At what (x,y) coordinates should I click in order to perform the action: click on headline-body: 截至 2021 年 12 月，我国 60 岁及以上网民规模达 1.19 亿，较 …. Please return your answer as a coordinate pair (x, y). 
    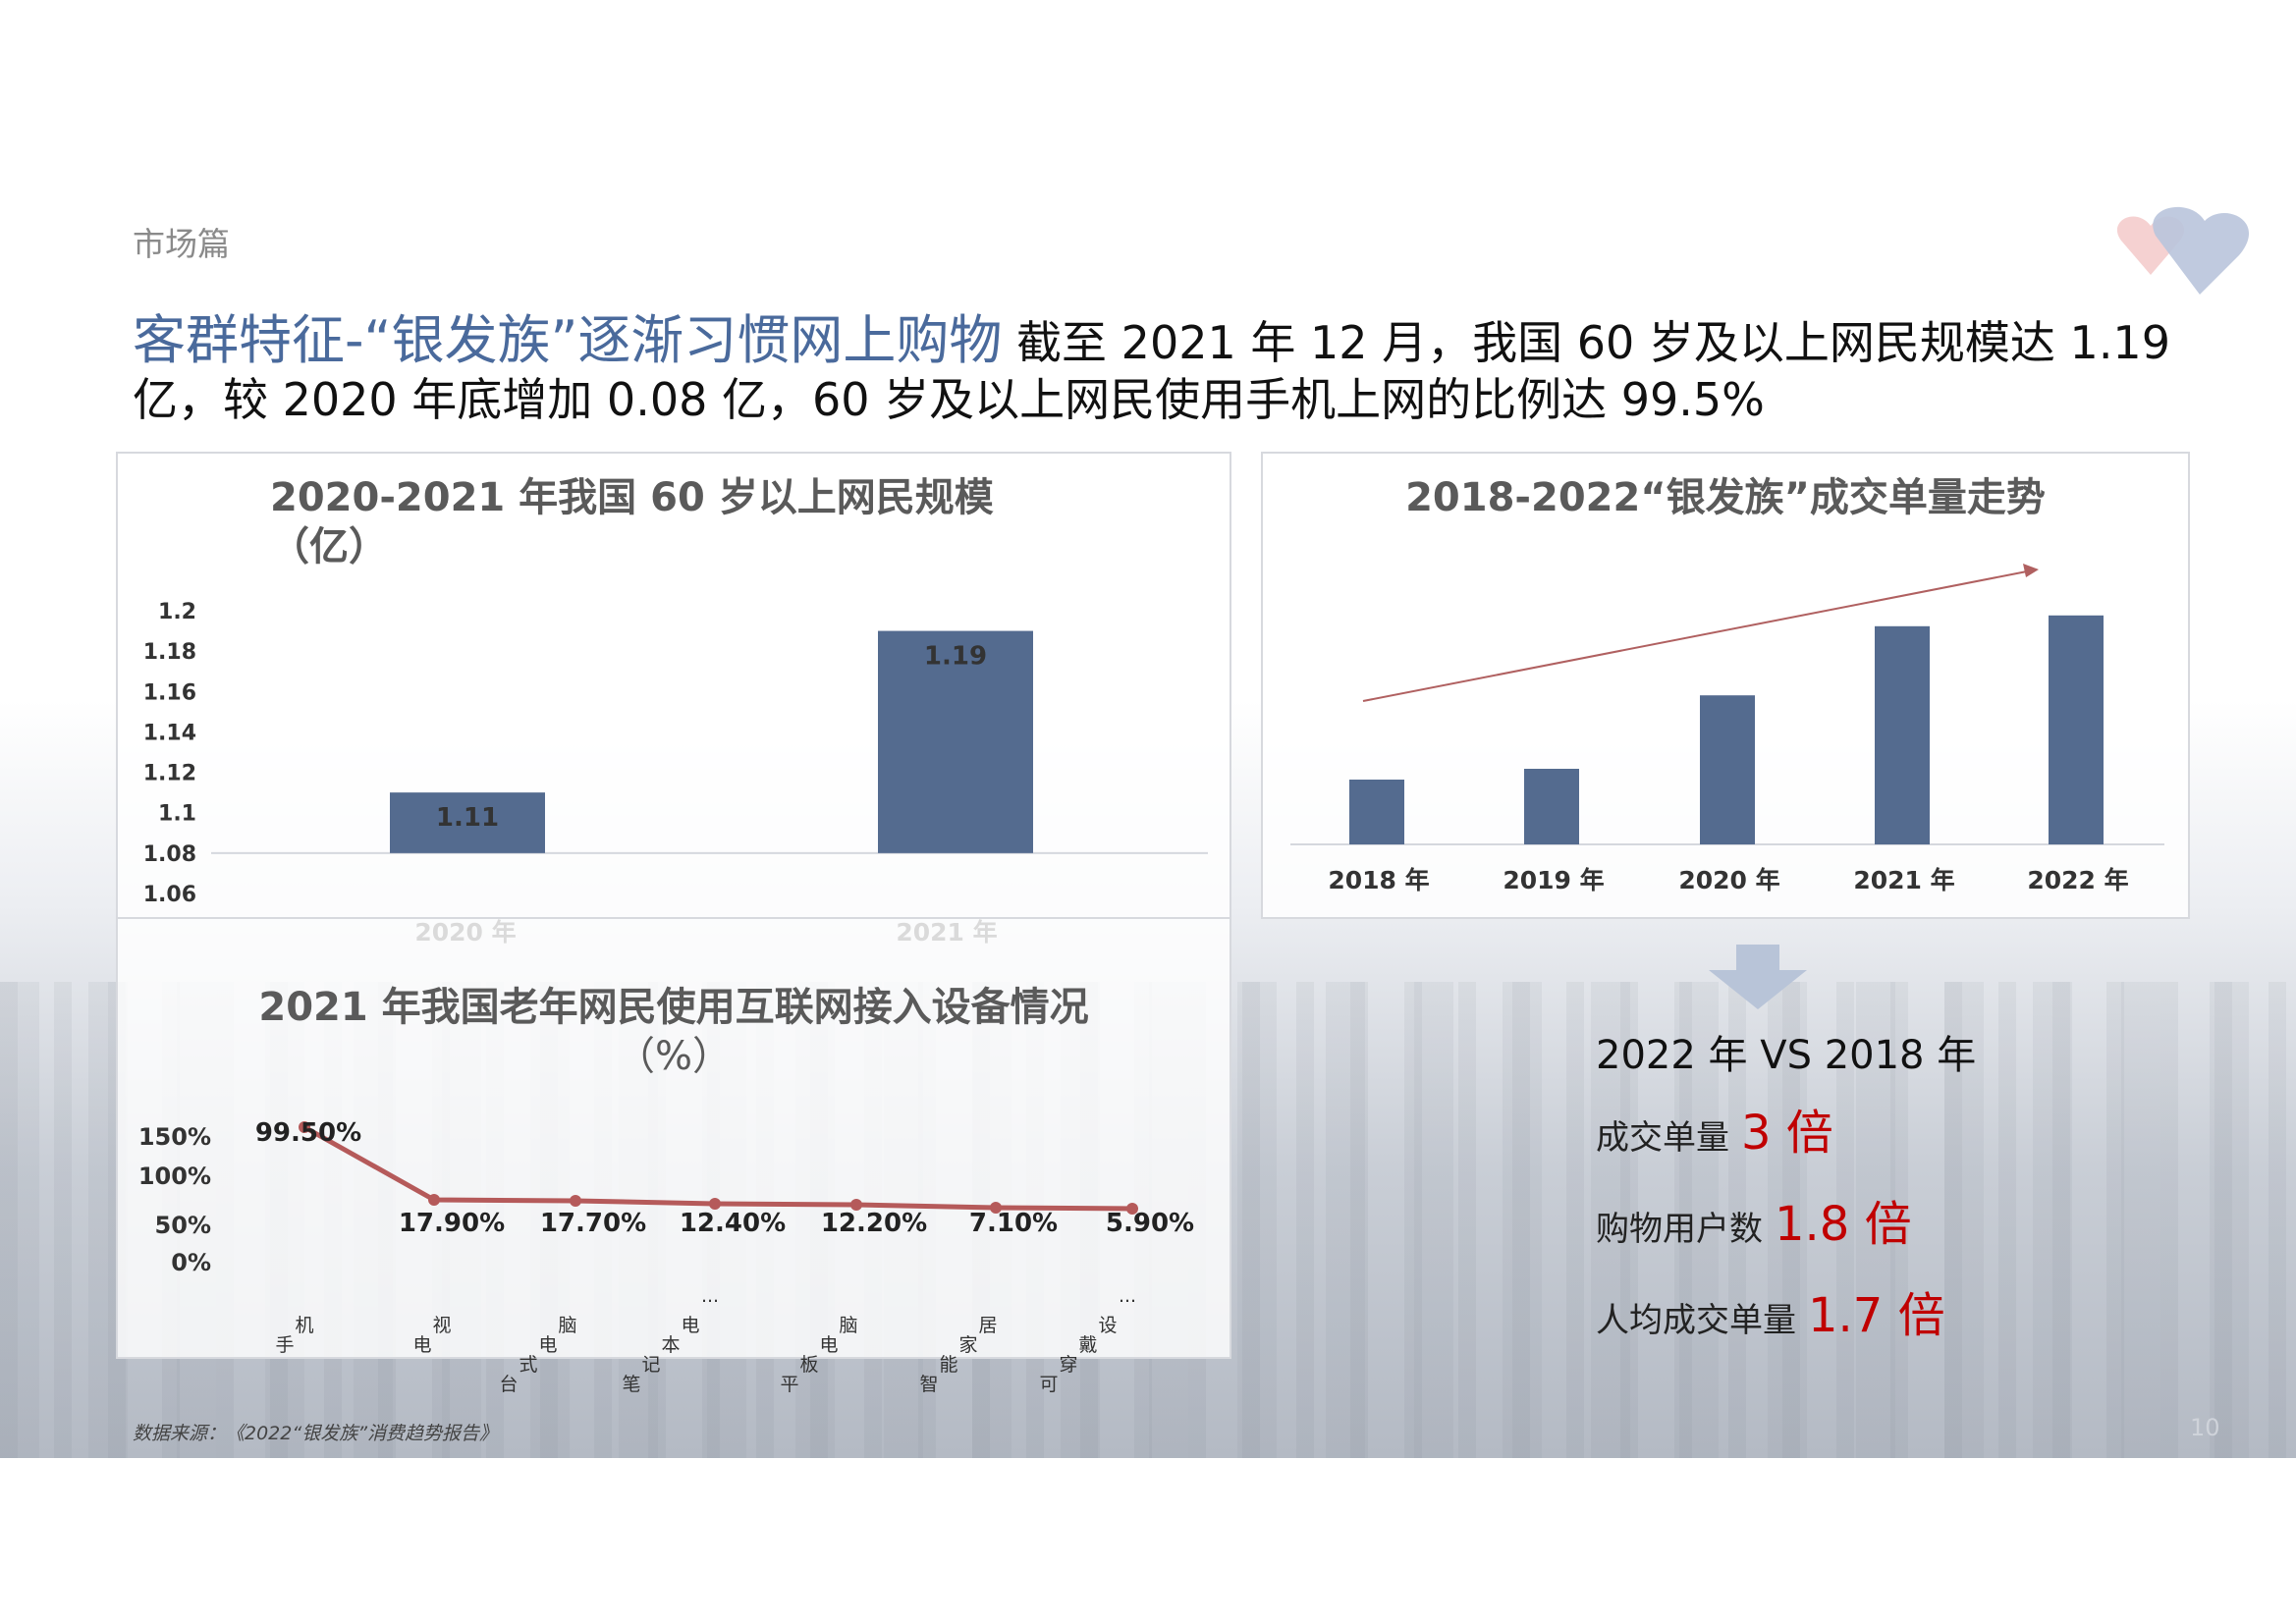
    Looking at the image, I should click on (1151, 371).